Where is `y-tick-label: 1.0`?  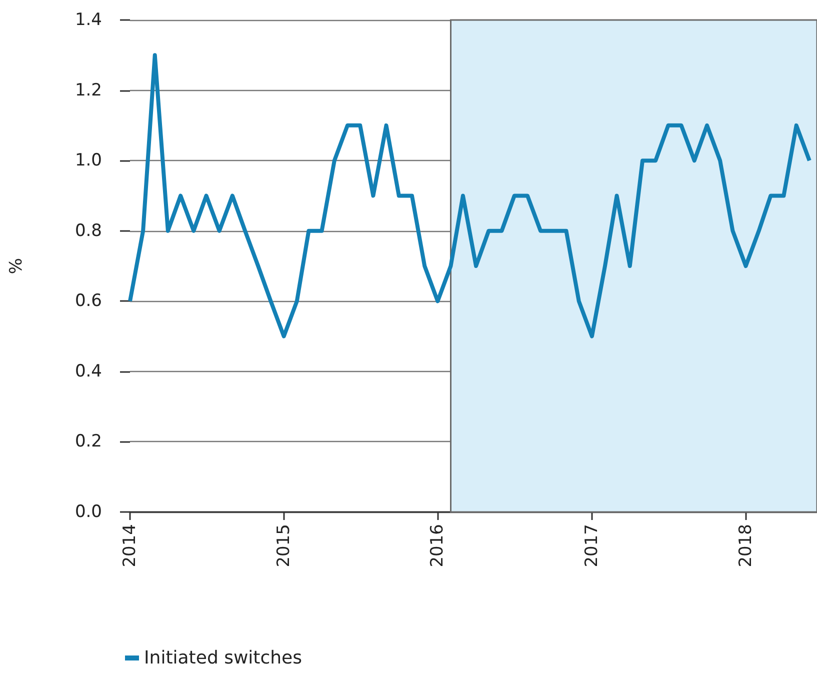
y-tick-label: 1.0 is located at coordinates (88, 160).